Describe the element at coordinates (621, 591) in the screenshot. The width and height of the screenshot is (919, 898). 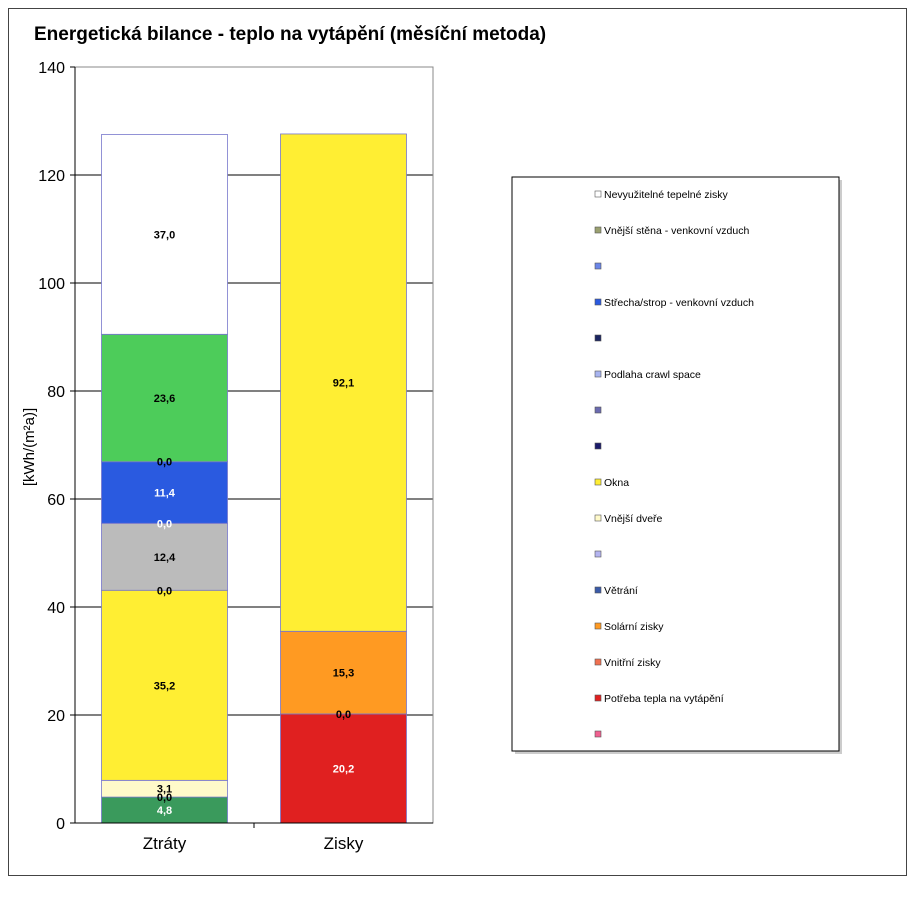
I see `legend-label: Větrání` at that location.